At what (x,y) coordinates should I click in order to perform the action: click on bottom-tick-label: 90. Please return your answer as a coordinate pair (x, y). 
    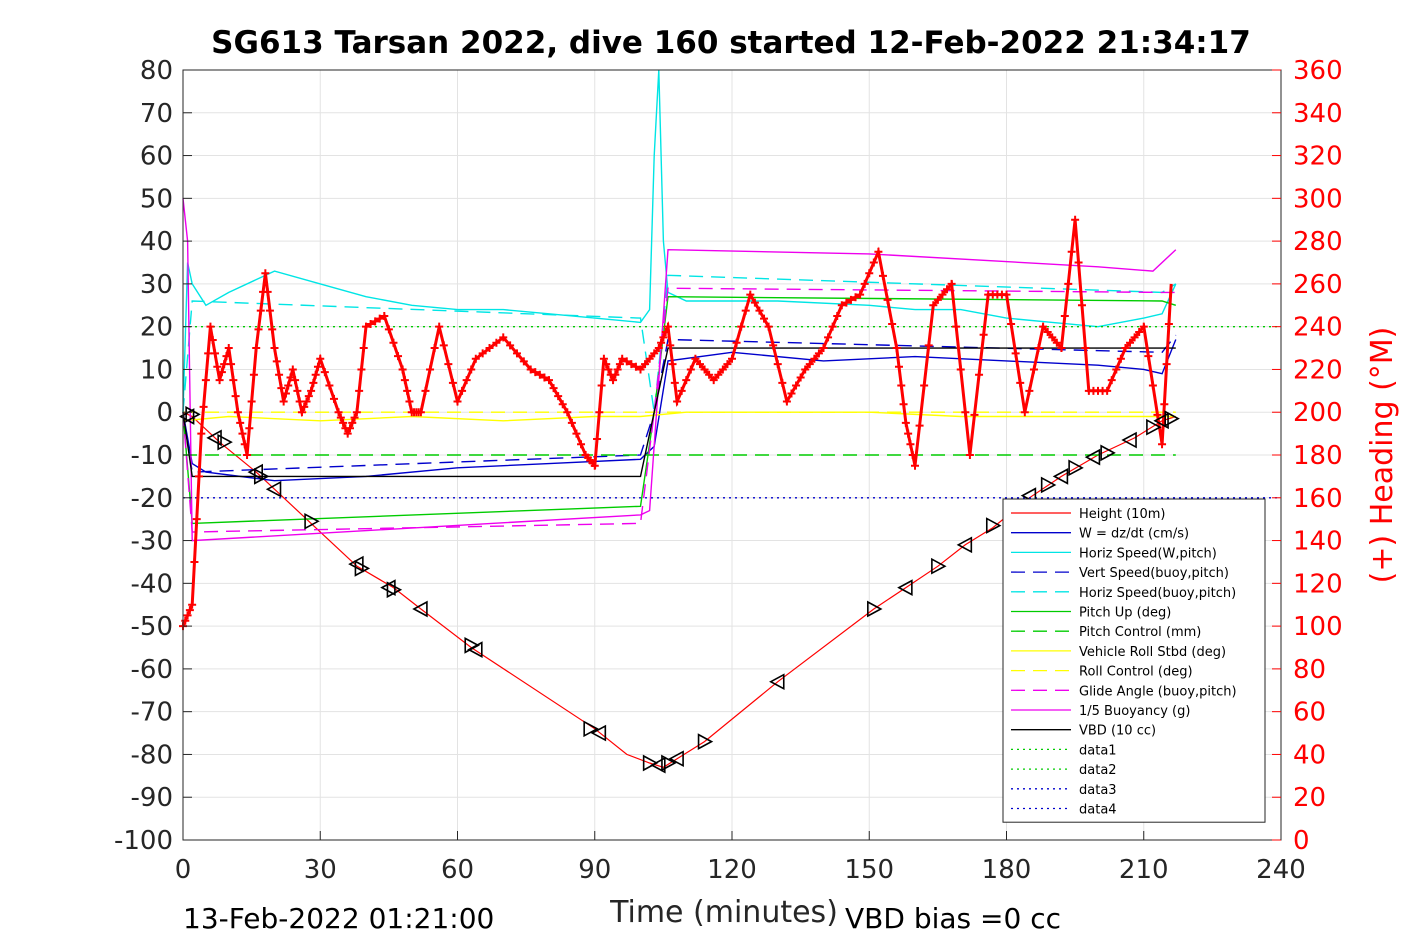
    Looking at the image, I should click on (594, 870).